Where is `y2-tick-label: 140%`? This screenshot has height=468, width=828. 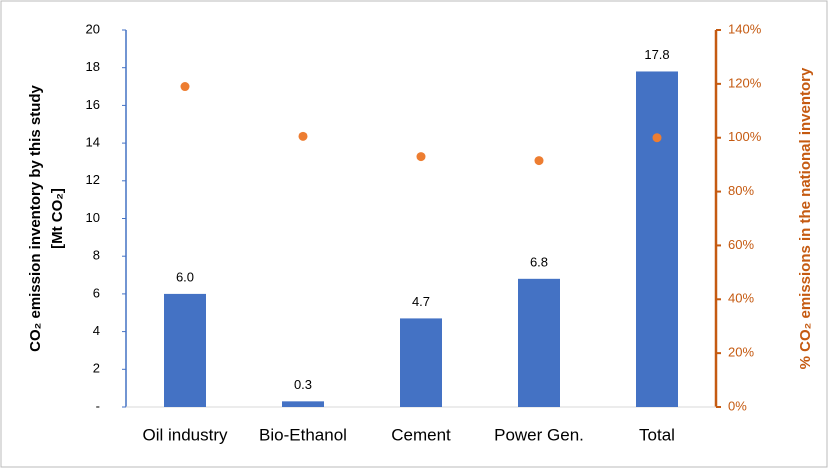 y2-tick-label: 140% is located at coordinates (745, 28).